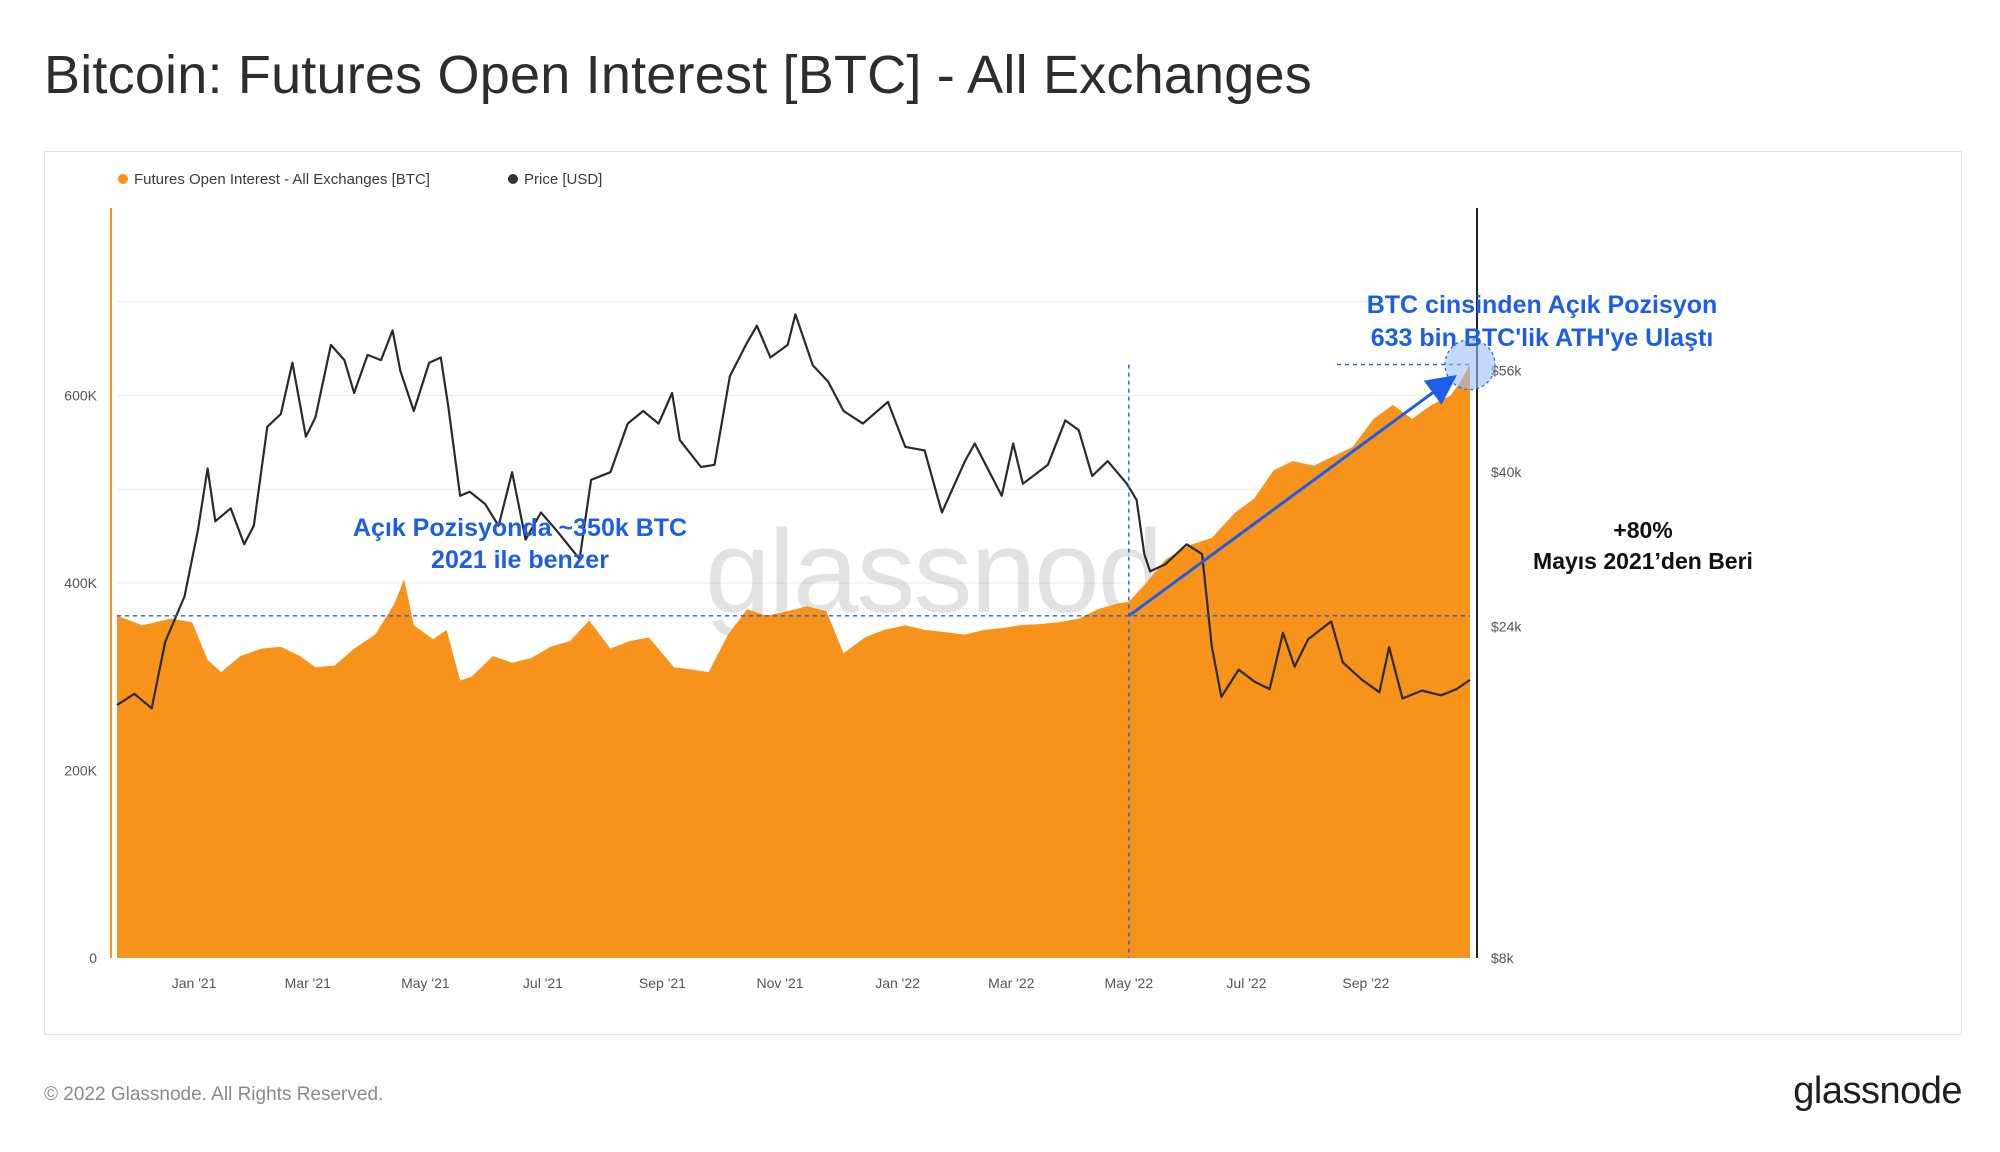  I want to click on y-left-tick-label: 0, so click(93, 958).